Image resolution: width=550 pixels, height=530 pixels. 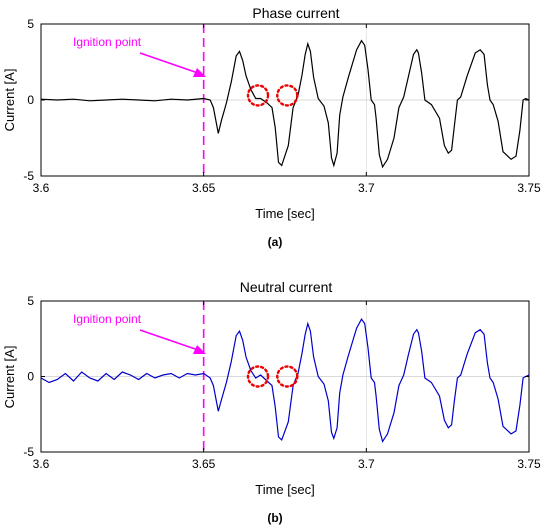 What do you see at coordinates (295, 13) in the screenshot?
I see `chart-title: Phase current` at bounding box center [295, 13].